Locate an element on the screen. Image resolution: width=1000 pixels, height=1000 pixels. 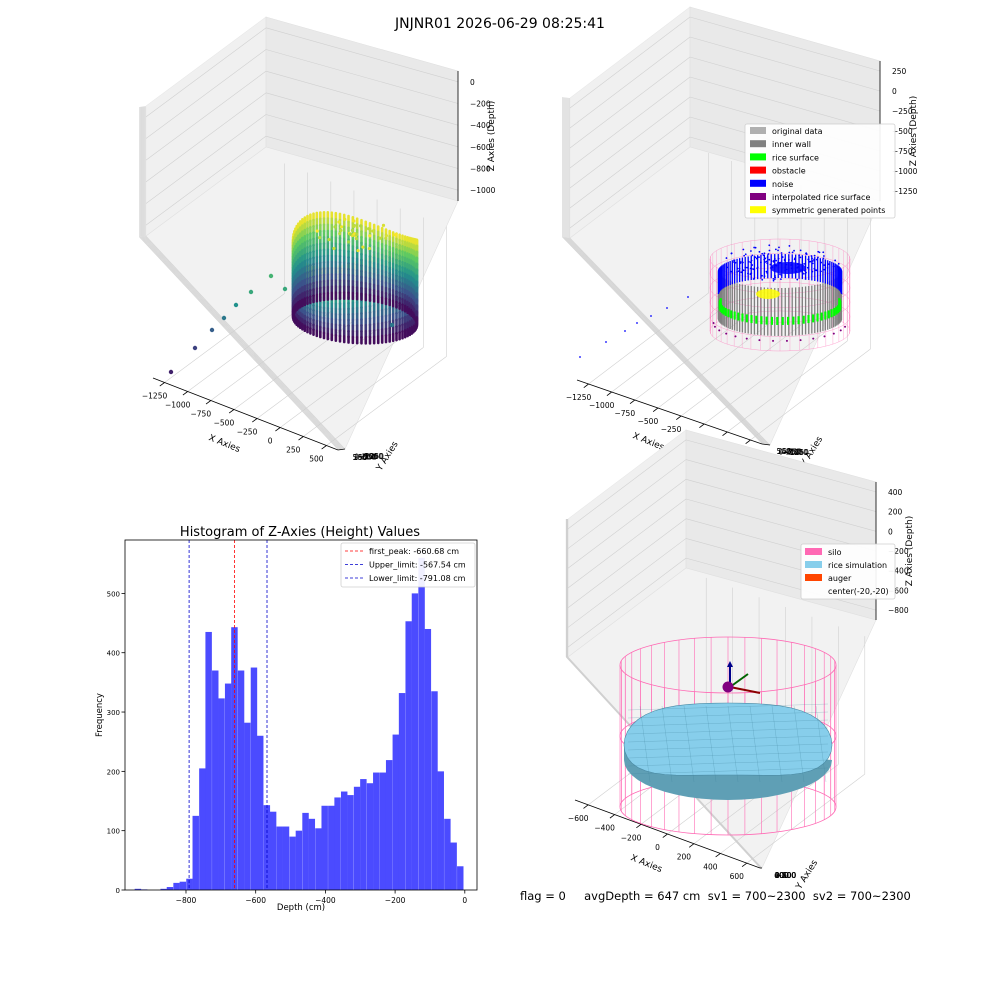
x-tick-label: −500 is located at coordinates (224, 423).